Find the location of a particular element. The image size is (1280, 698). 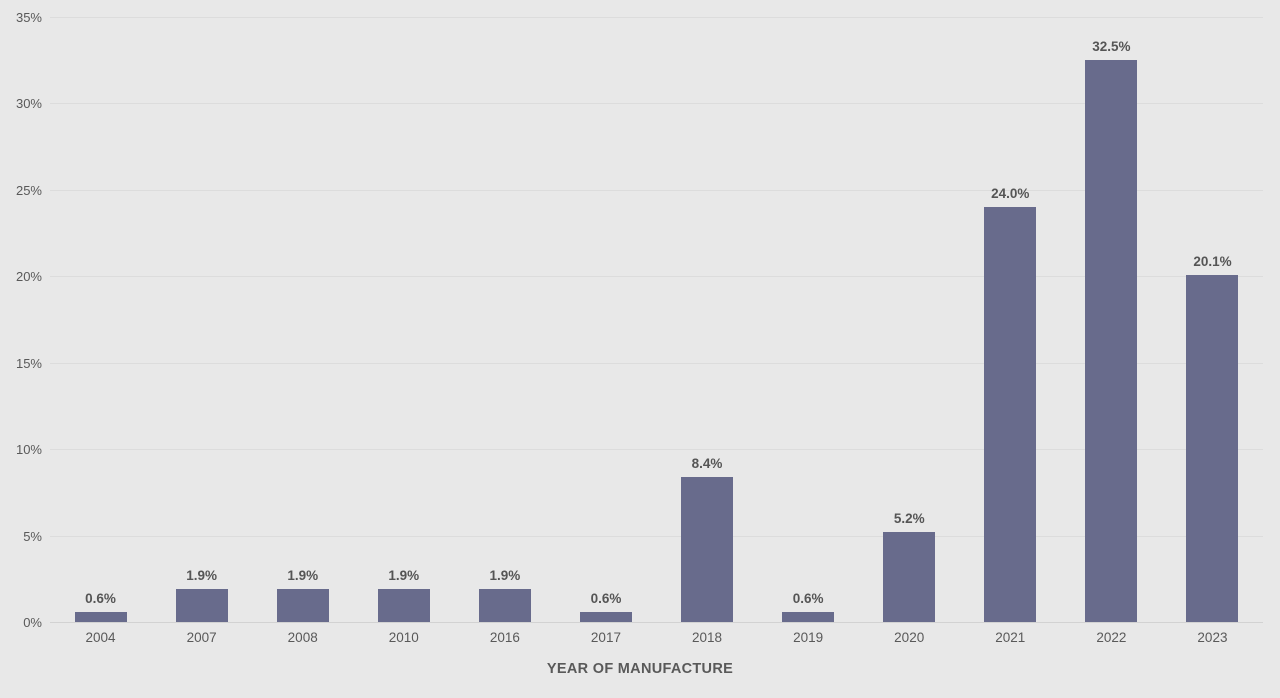

x-tick-label: 2020 is located at coordinates (909, 637).